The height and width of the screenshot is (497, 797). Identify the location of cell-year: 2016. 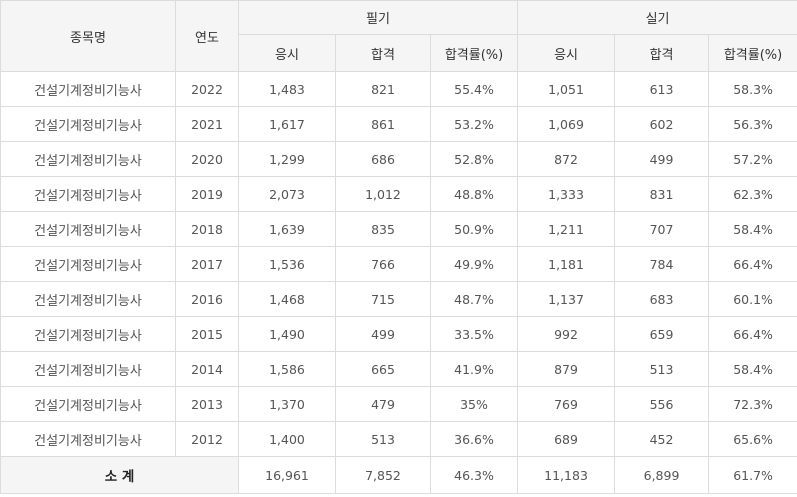
(207, 299).